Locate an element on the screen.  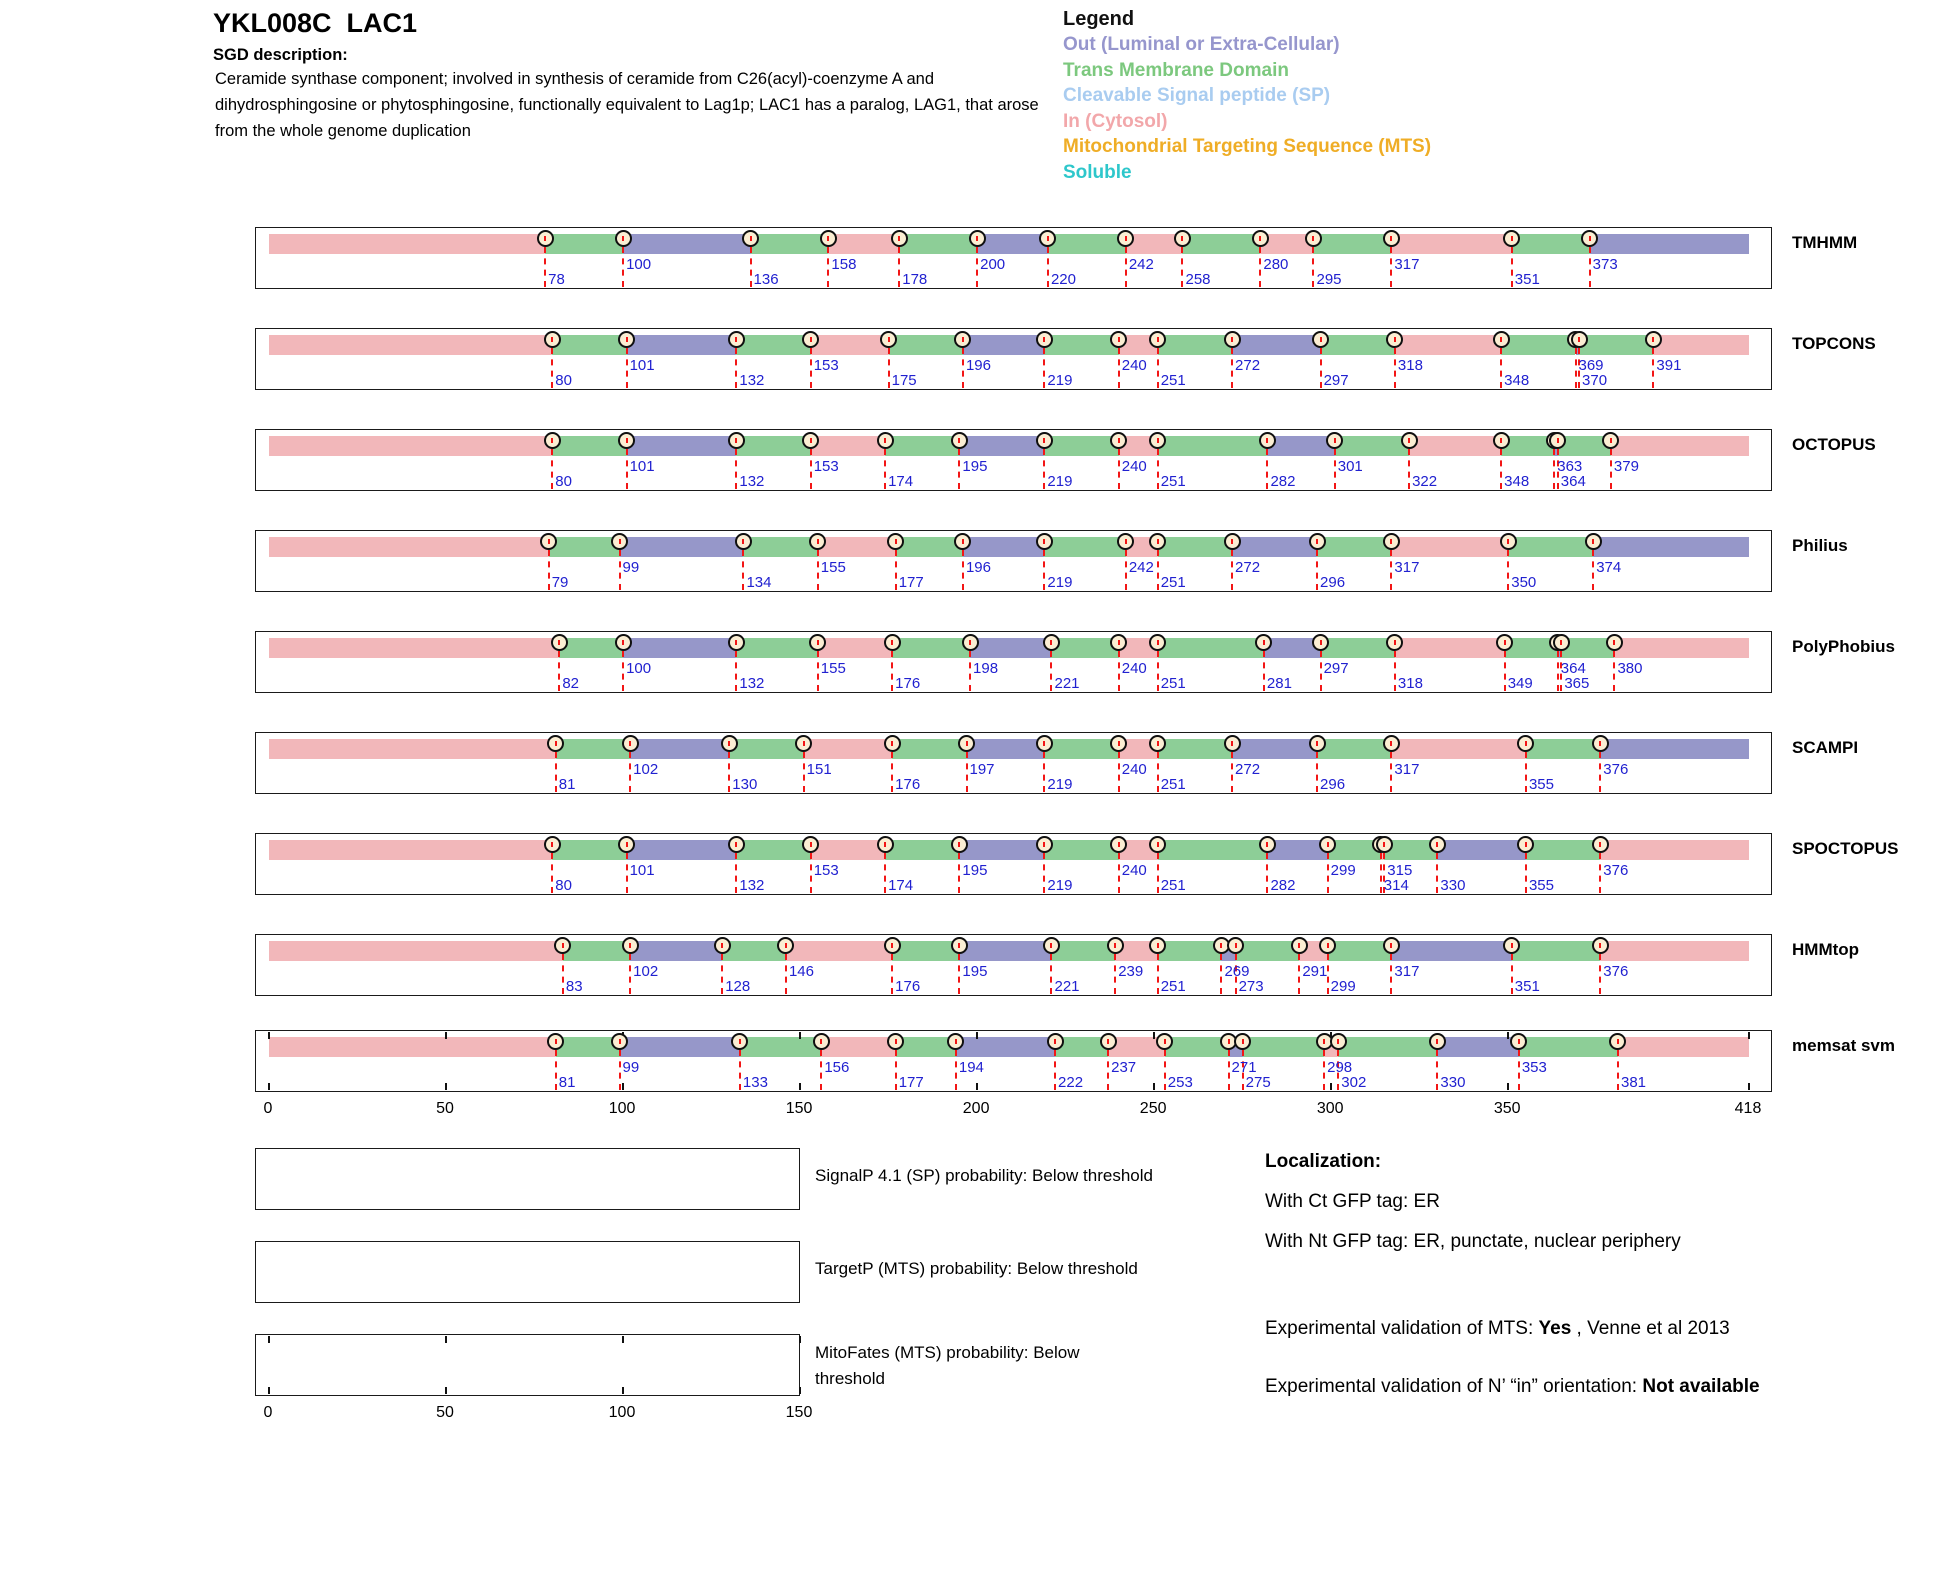
boundary-position-label: 80 is located at coordinates (563, 885).